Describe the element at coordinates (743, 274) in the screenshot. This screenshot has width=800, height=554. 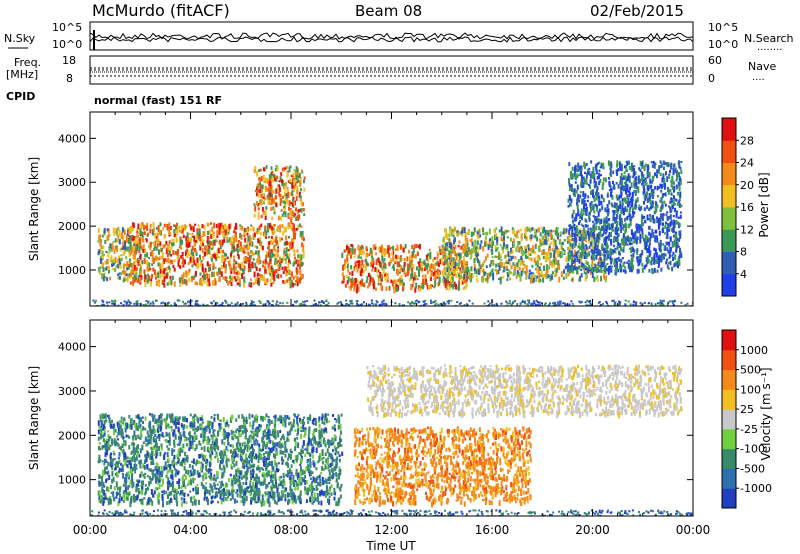
I see `colorbar-tick-label: 4` at that location.